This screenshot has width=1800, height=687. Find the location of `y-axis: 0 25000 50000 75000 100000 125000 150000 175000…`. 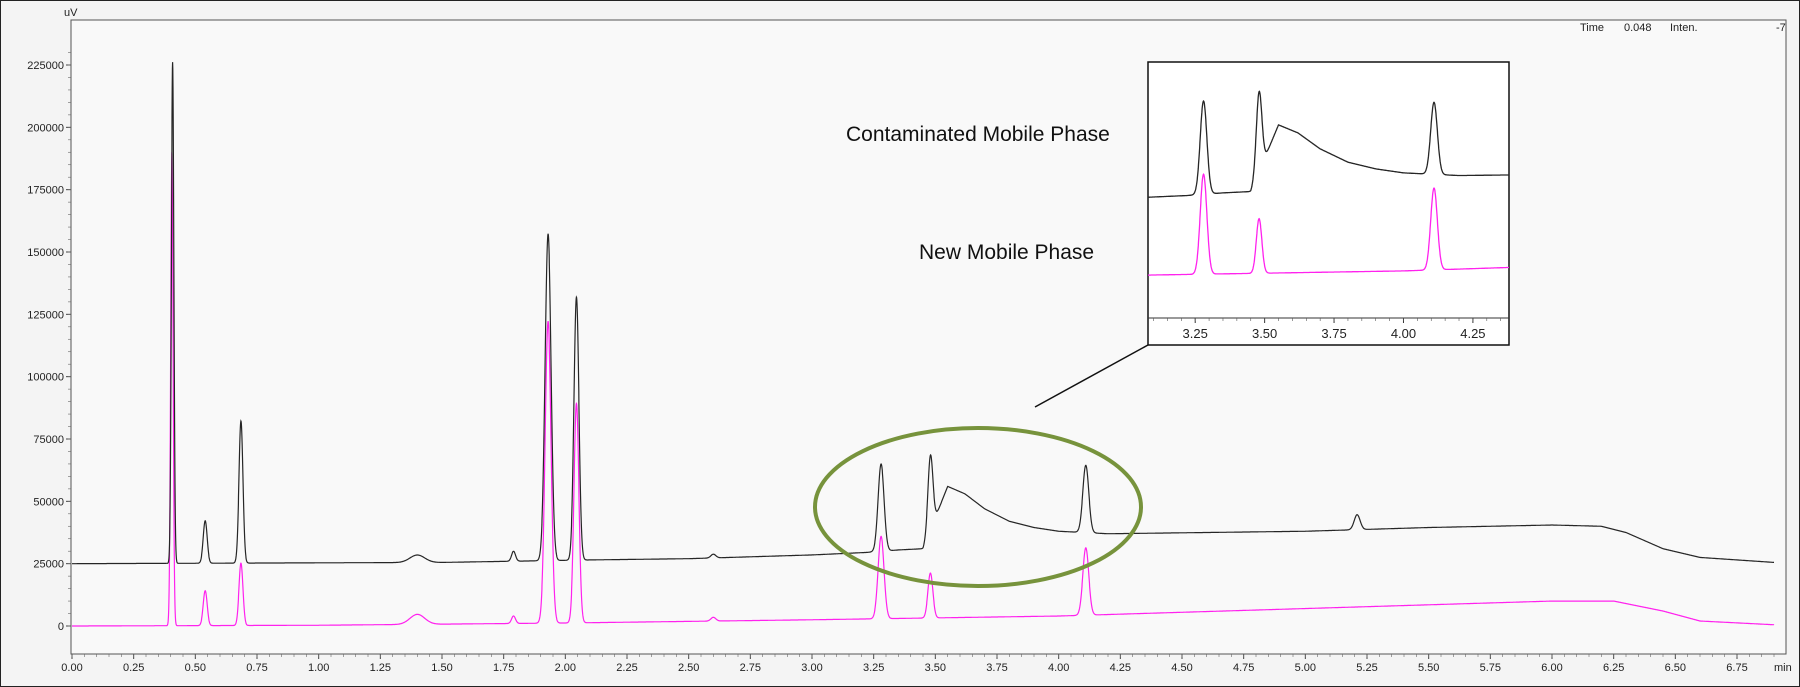

y-axis: 0 25000 50000 75000 100000 125000 150000 175000… is located at coordinates (49, 342).